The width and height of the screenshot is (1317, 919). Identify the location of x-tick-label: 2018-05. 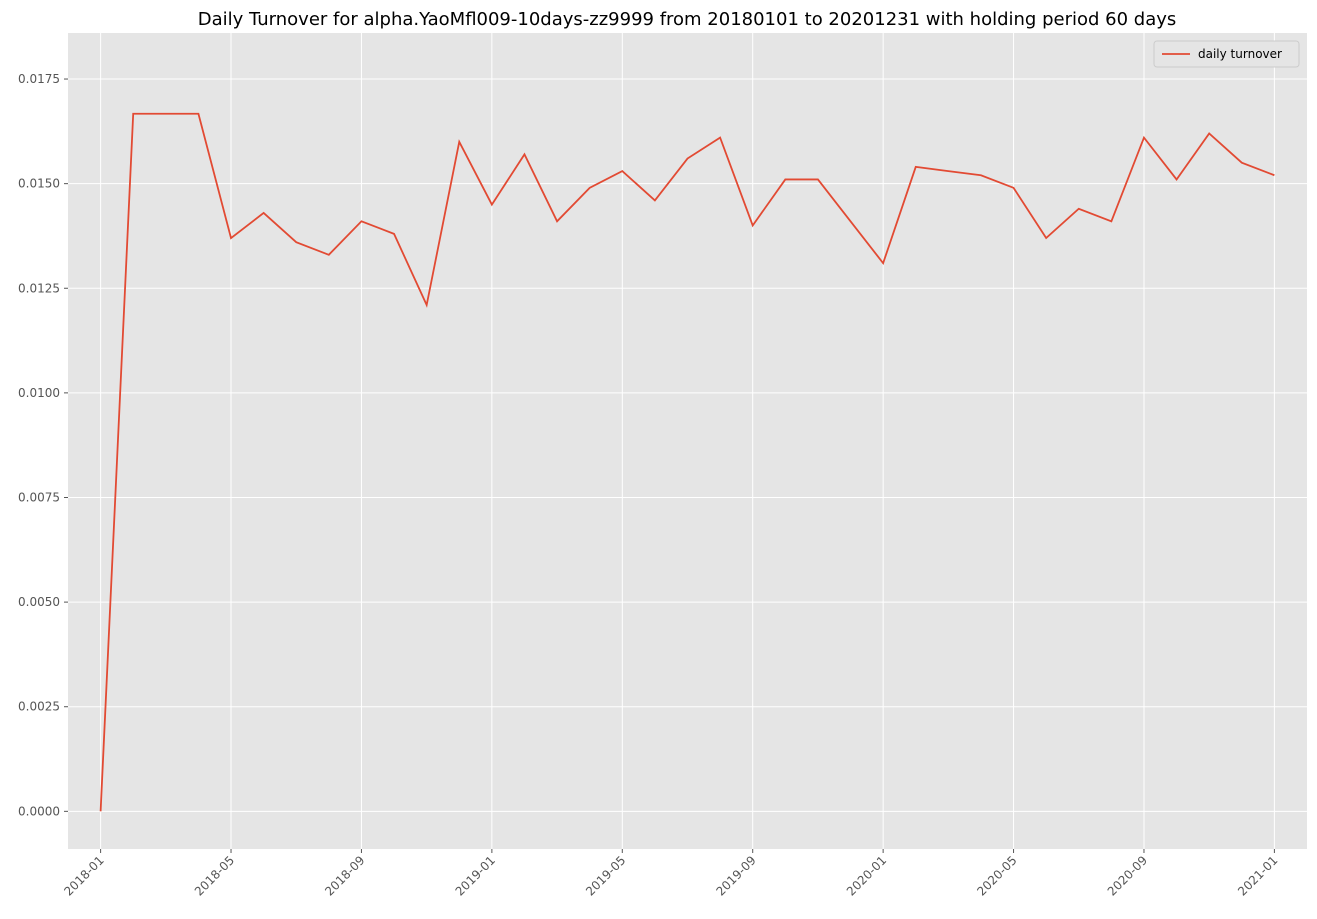
(214, 875).